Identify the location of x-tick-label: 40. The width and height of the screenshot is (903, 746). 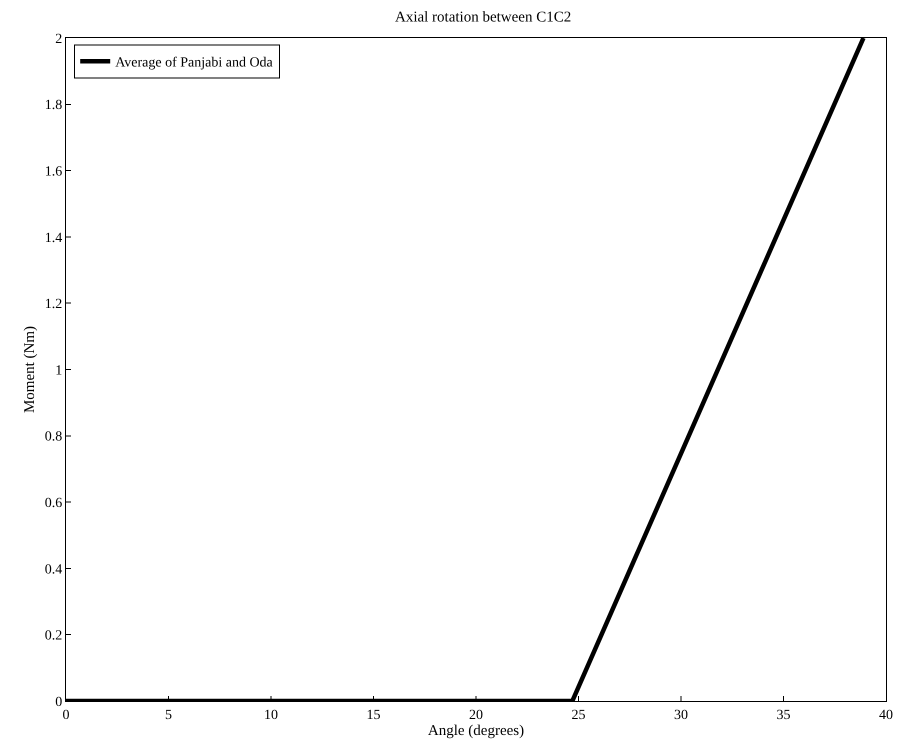
(886, 715).